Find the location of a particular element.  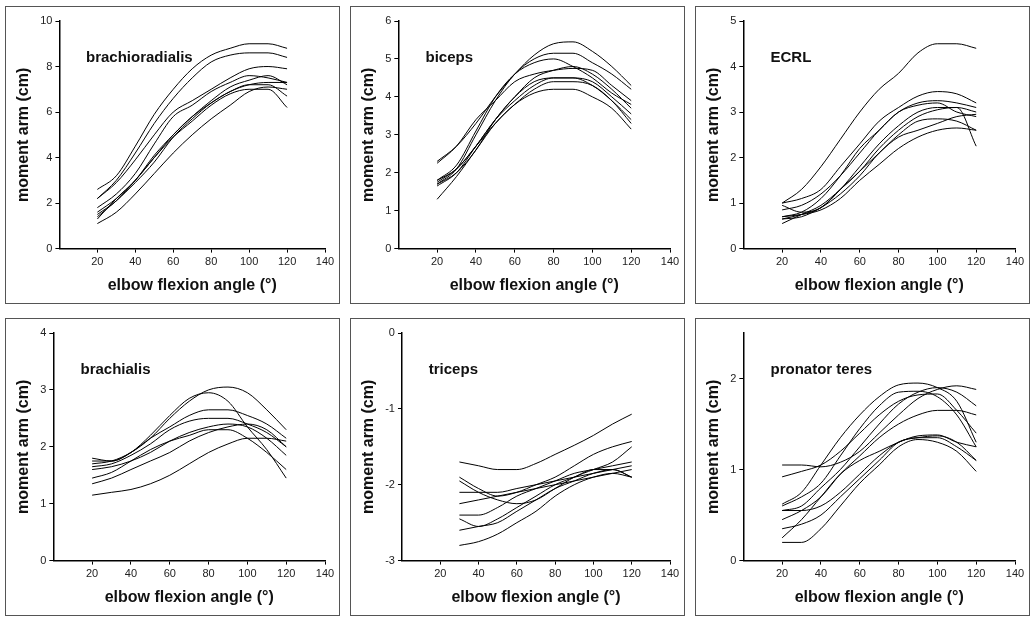

text: triceps is located at coordinates (453, 369).